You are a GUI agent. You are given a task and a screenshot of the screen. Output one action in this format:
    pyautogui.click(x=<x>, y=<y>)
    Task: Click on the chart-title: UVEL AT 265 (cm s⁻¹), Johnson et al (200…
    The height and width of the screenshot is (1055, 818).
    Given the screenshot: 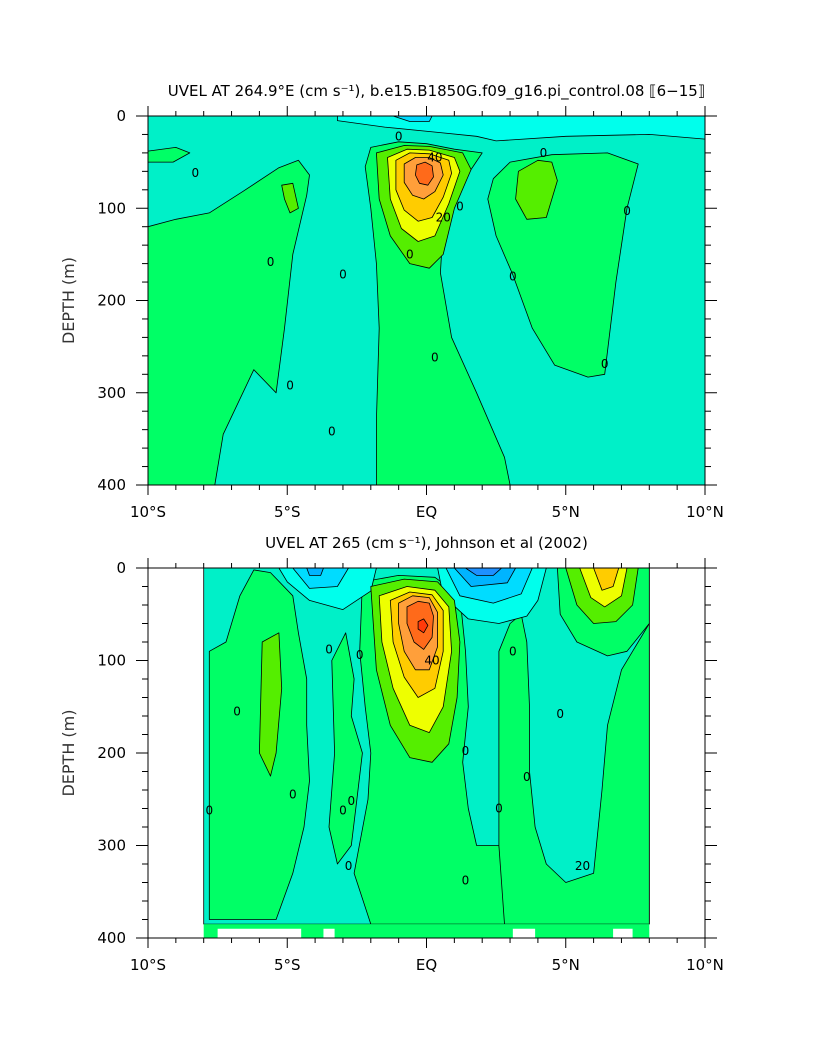 What is the action you would take?
    pyautogui.click(x=426, y=543)
    